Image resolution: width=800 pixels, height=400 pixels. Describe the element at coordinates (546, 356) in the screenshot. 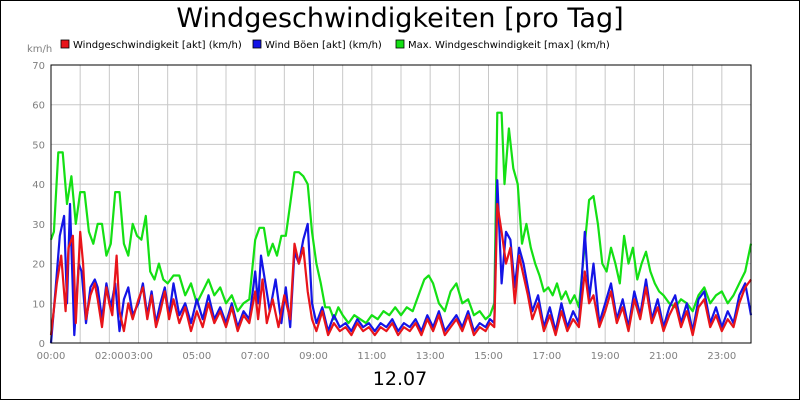

I see `x-tick-label: 17:00` at that location.